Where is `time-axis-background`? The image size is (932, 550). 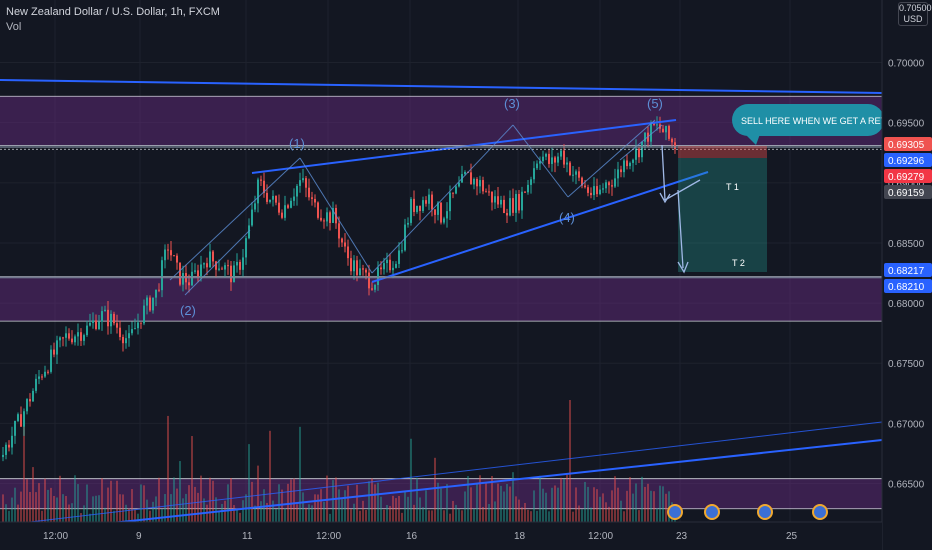
time-axis-background is located at coordinates (441, 536).